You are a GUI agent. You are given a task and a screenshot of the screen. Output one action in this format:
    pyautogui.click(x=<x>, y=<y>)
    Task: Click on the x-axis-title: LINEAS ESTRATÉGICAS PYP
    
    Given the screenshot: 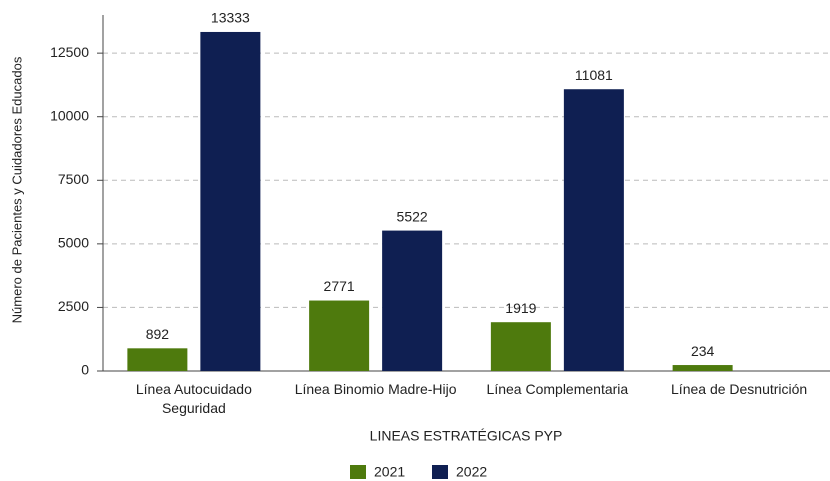 What is the action you would take?
    pyautogui.click(x=466, y=436)
    